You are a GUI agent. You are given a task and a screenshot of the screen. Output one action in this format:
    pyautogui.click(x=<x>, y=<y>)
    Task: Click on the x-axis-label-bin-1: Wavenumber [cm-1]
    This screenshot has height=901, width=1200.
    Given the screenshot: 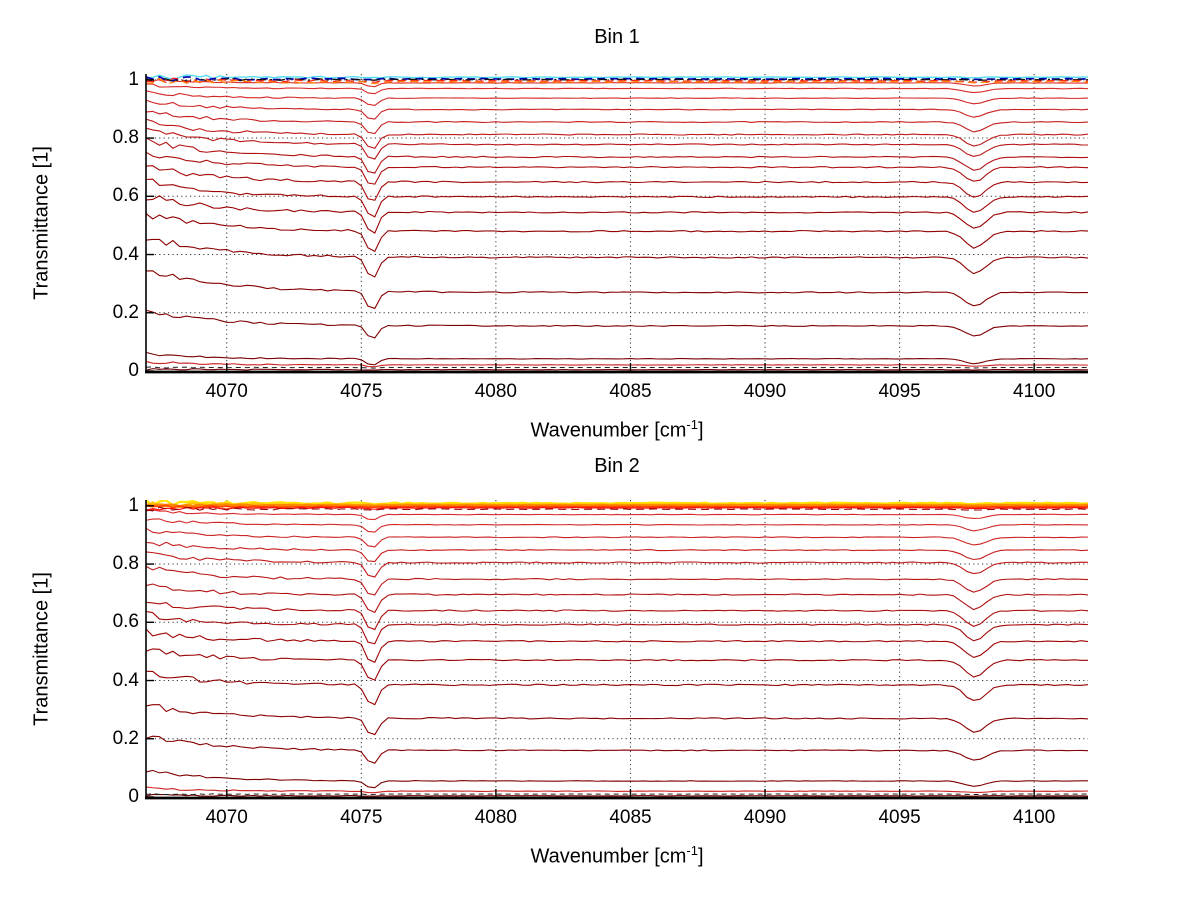 What is the action you would take?
    pyautogui.click(x=617, y=430)
    